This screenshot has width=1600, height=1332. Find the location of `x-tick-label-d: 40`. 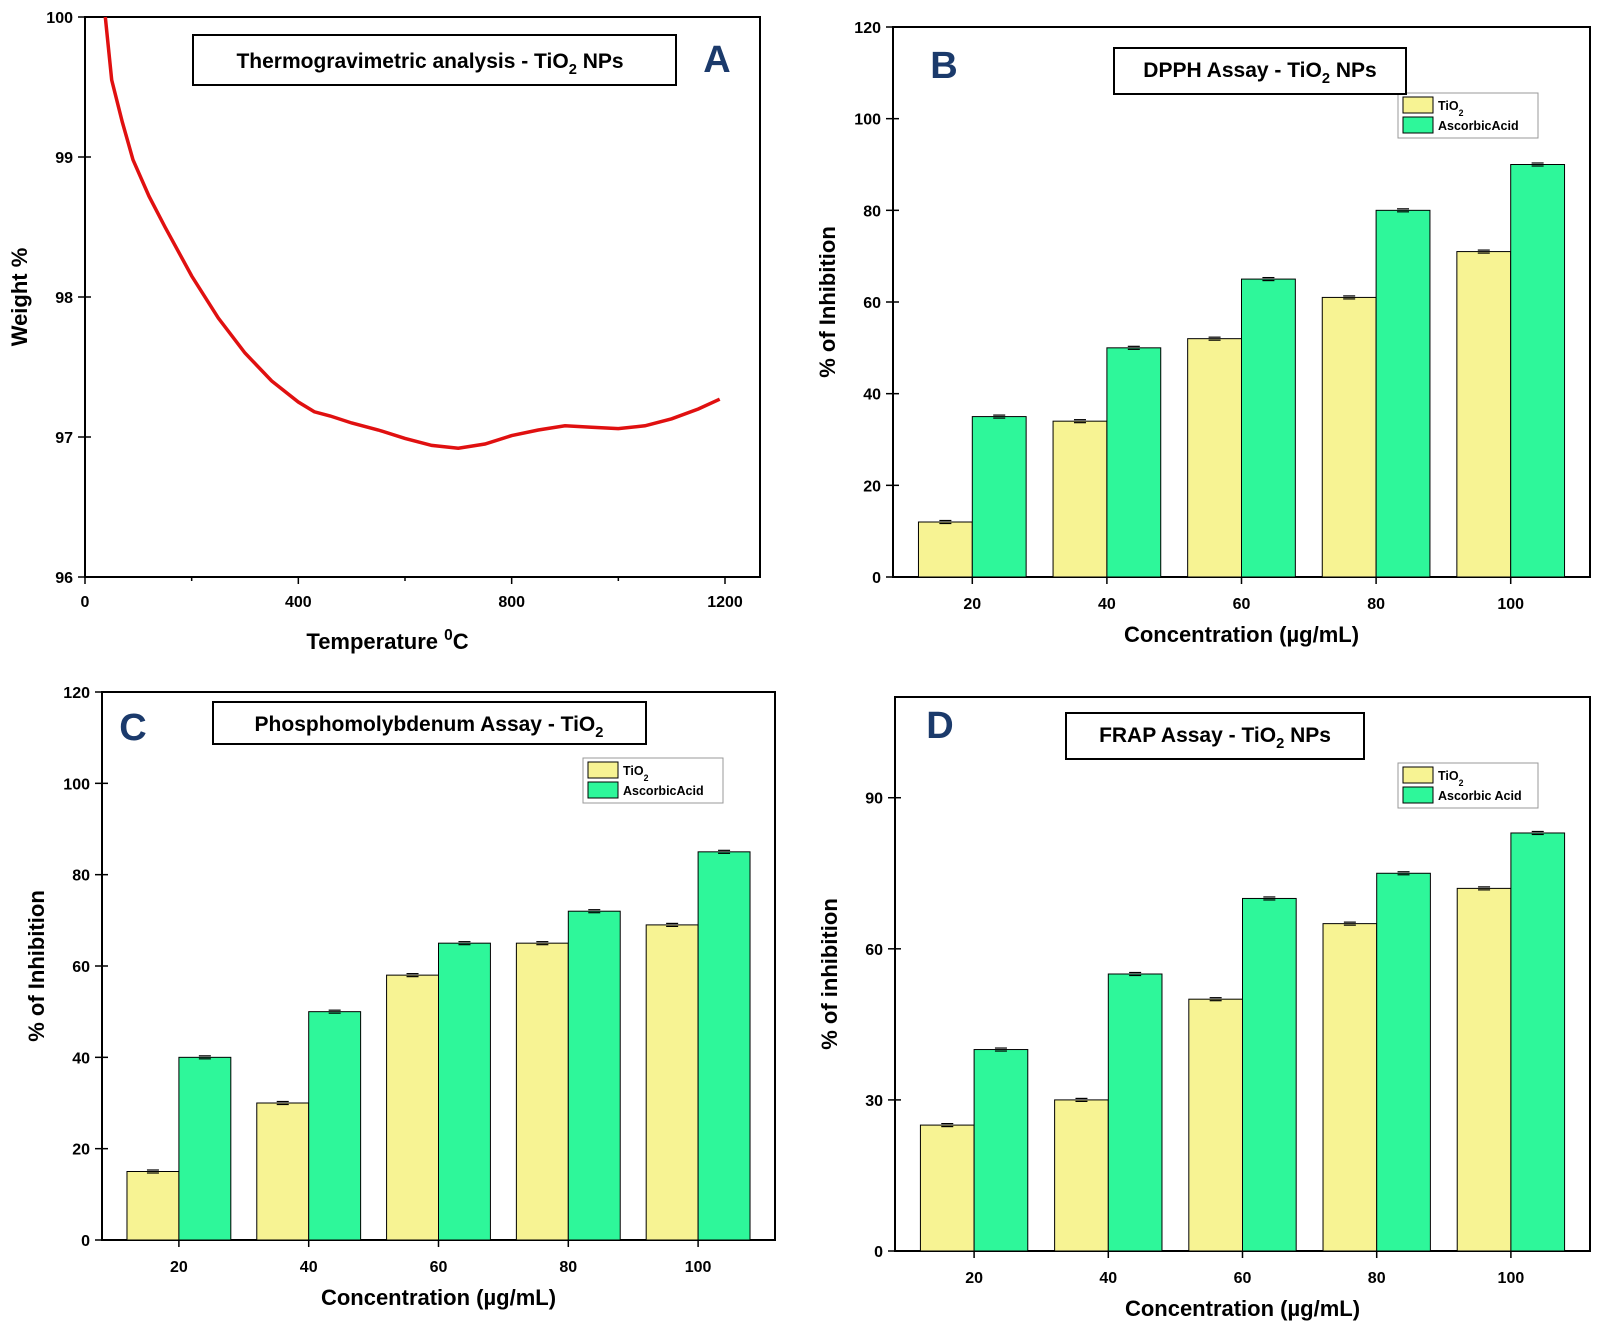

x-tick-label-d: 40 is located at coordinates (1108, 1278).